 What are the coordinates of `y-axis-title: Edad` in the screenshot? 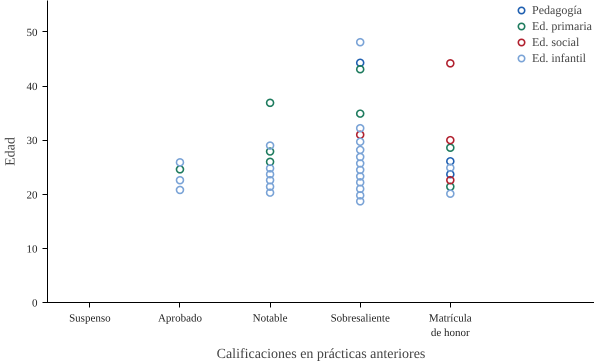 It's located at (11, 151).